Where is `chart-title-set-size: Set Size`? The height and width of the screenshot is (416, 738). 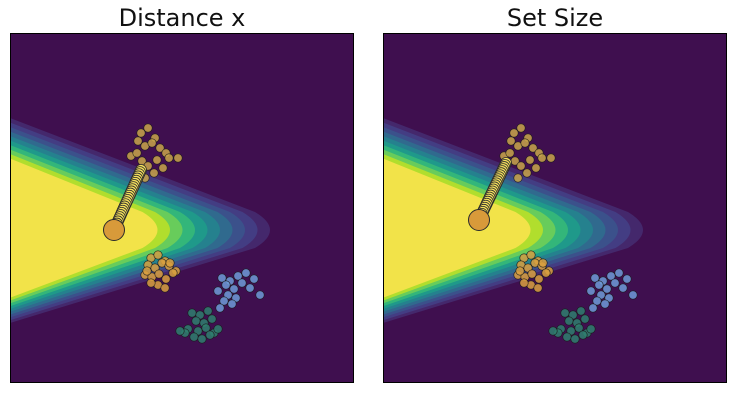
chart-title-set-size: Set Size is located at coordinates (555, 18).